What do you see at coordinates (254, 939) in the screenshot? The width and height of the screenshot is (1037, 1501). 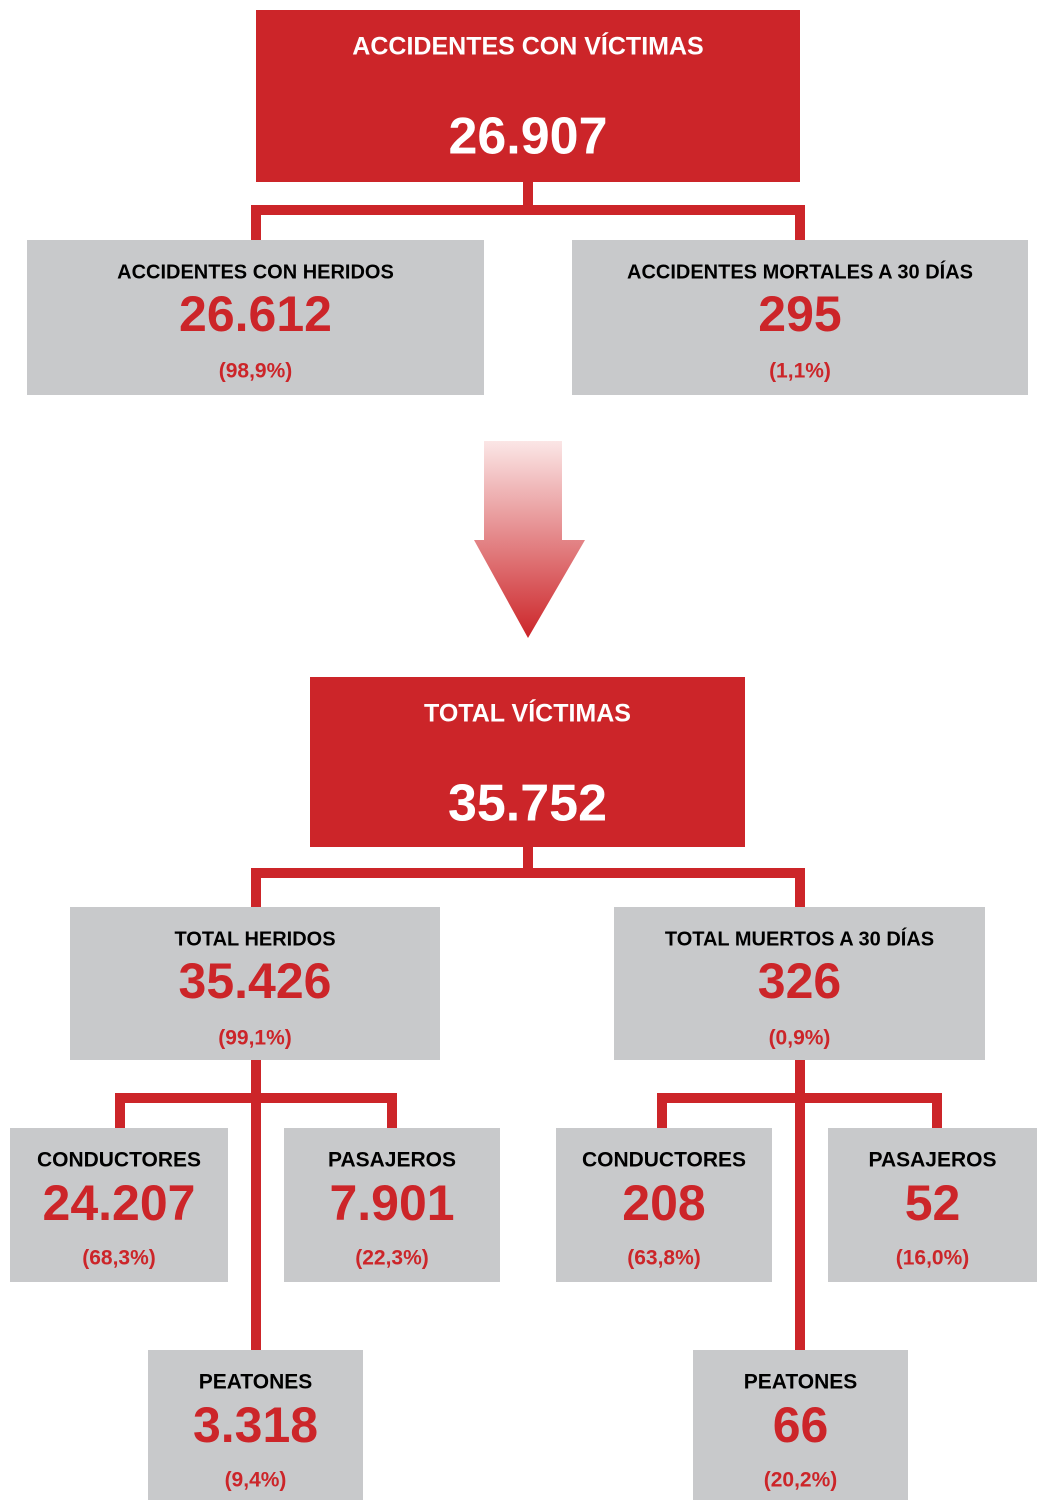 I see `box-title: TOTAL HERIDOS` at bounding box center [254, 939].